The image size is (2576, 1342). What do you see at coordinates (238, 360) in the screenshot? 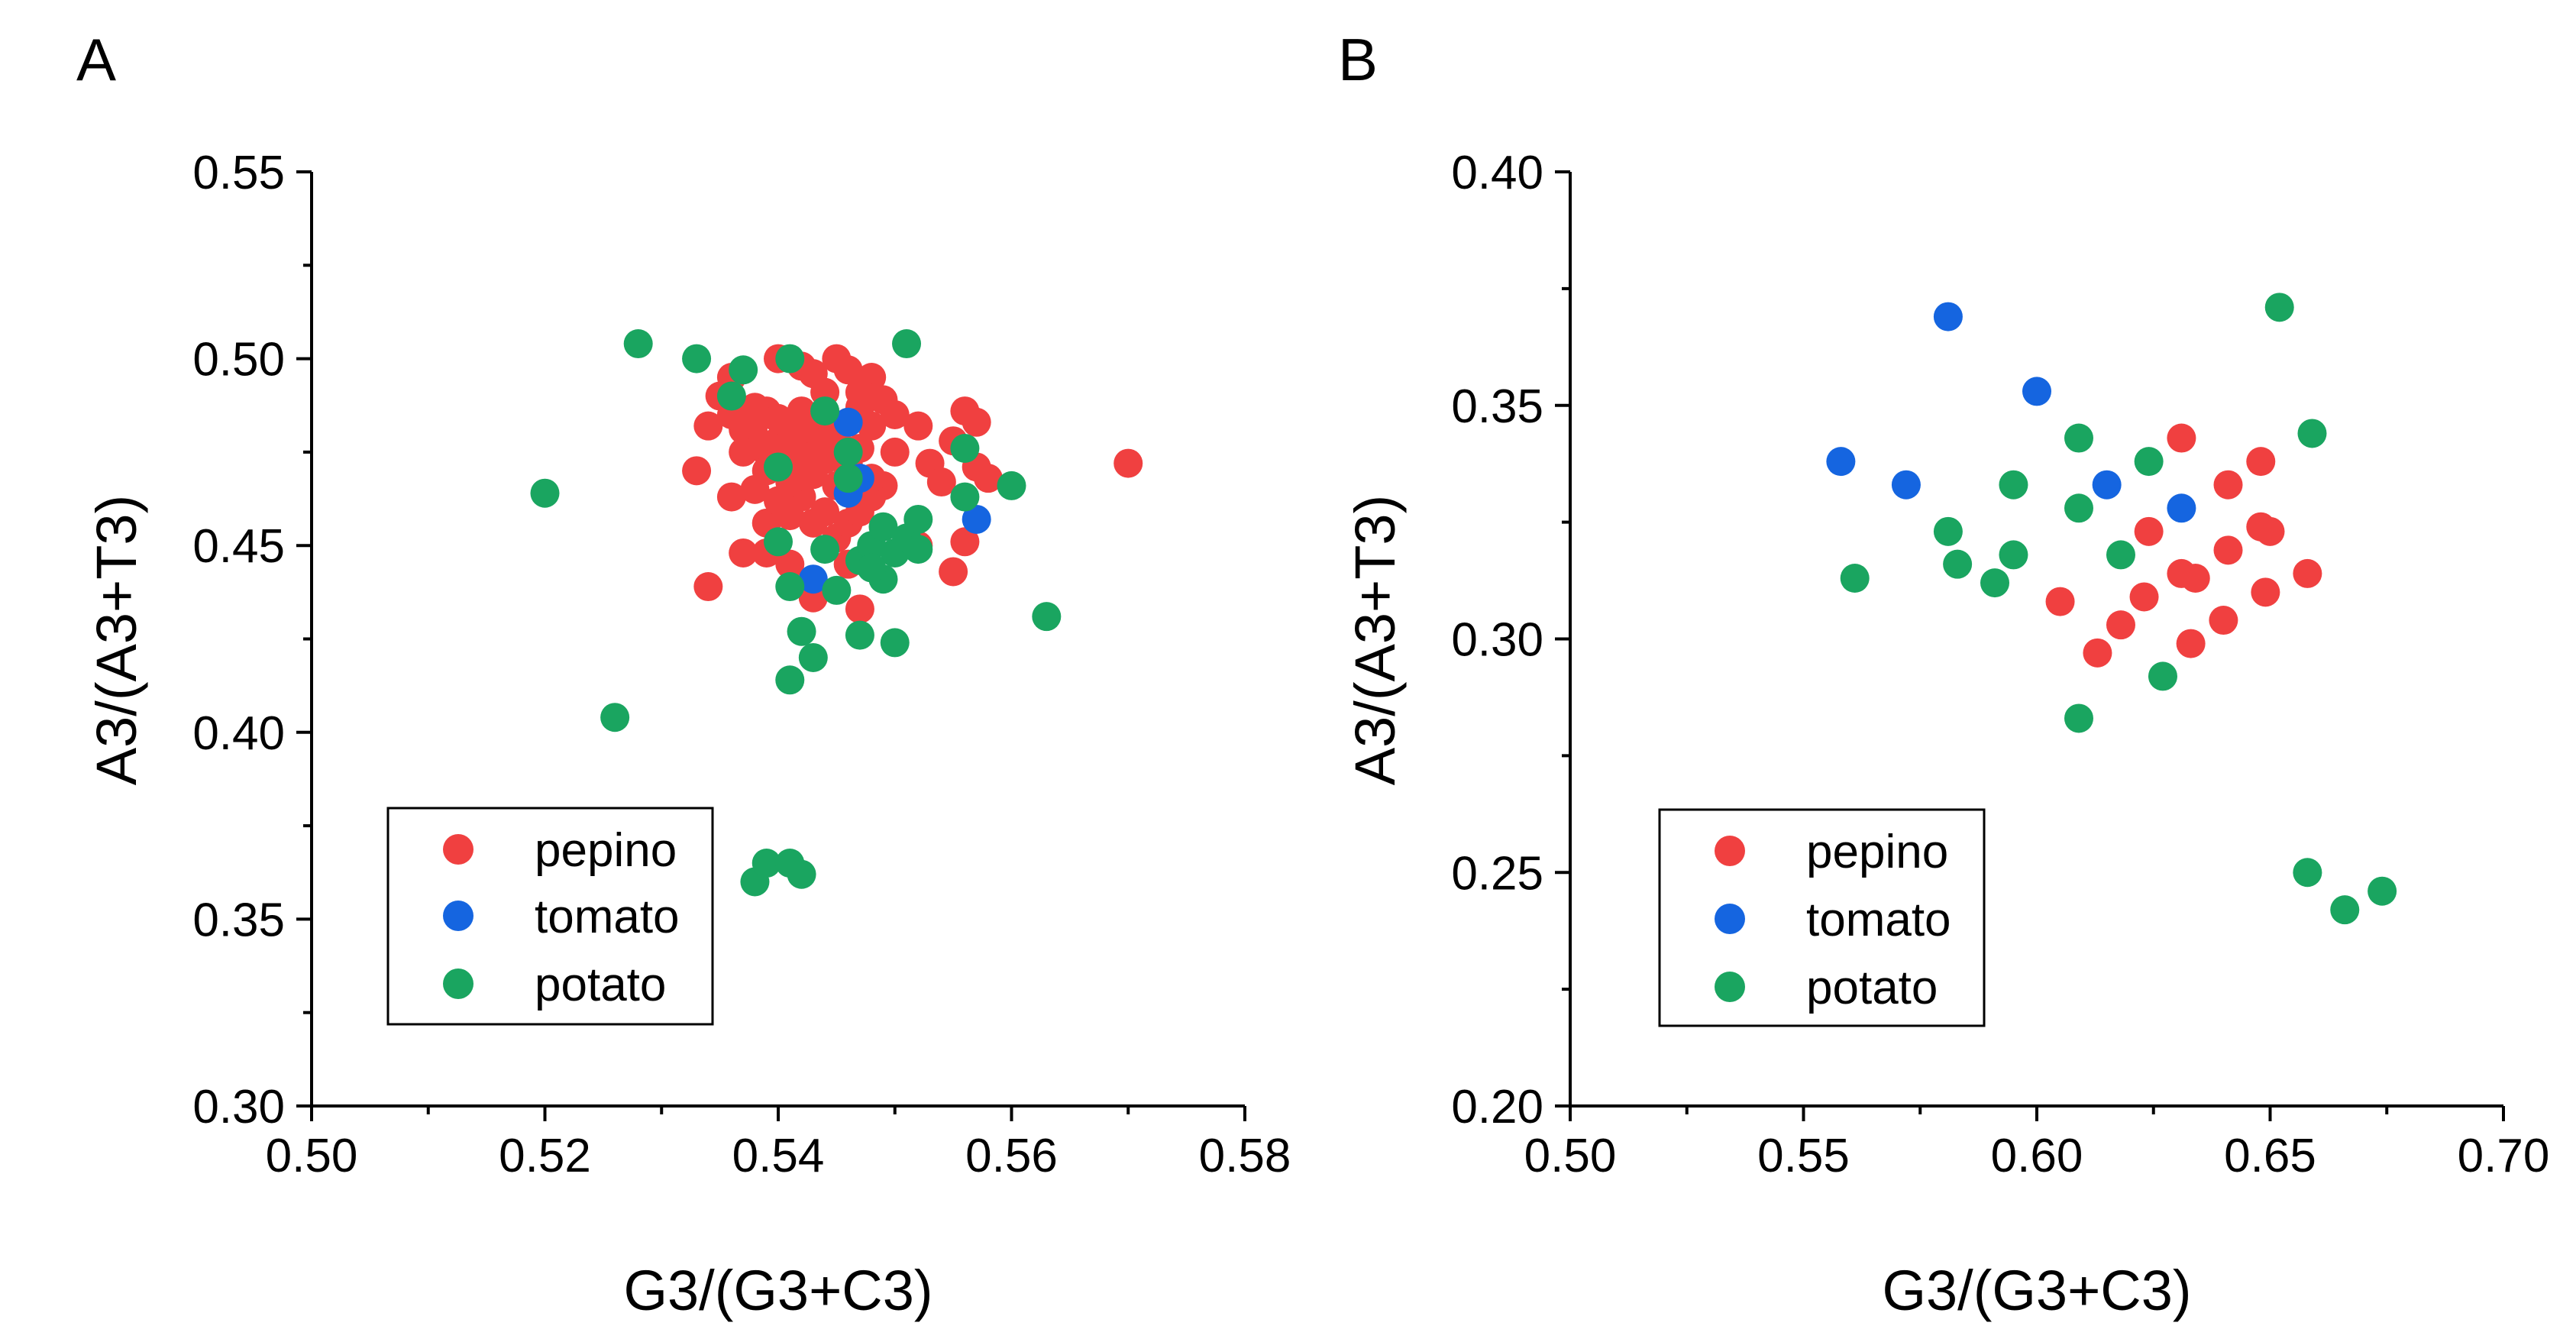
I see `y-tick-label: 0.50` at bounding box center [238, 360].